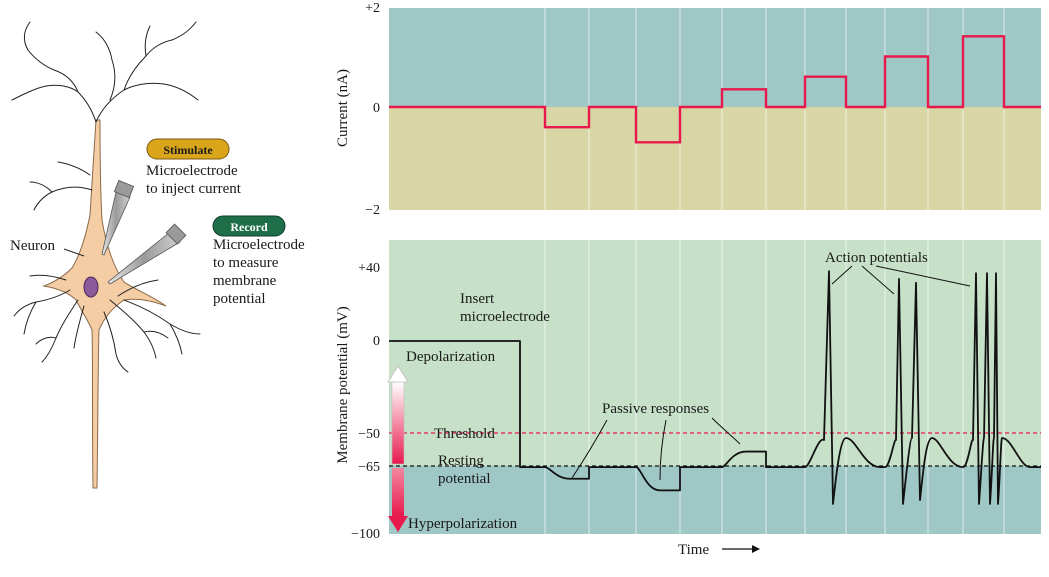  Describe the element at coordinates (876, 258) in the screenshot. I see `action-label: Action potentials` at that location.